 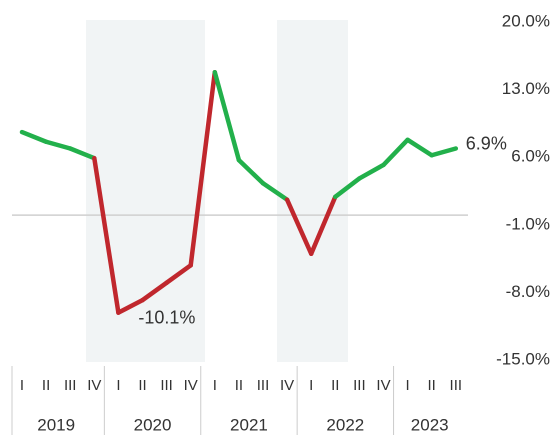 What do you see at coordinates (530, 156) in the screenshot?
I see `y-tick-label: 6.0%` at bounding box center [530, 156].